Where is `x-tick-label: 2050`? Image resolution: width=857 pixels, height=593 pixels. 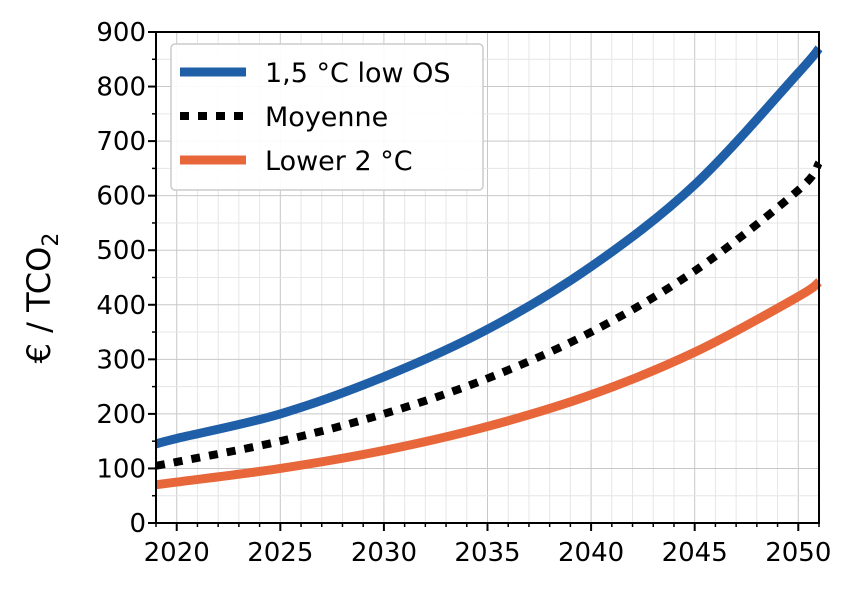
x-tick-label: 2050 is located at coordinates (798, 553).